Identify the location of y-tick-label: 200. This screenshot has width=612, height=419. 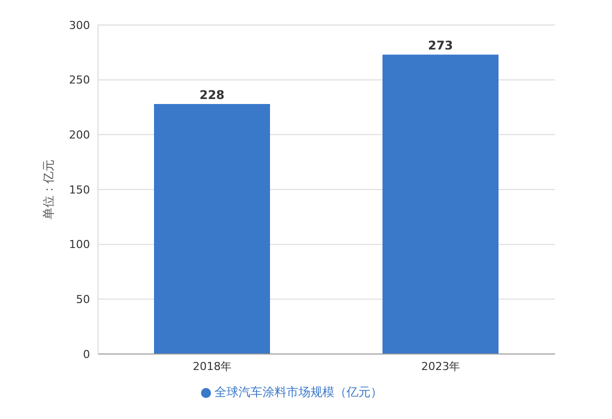
(79, 135).